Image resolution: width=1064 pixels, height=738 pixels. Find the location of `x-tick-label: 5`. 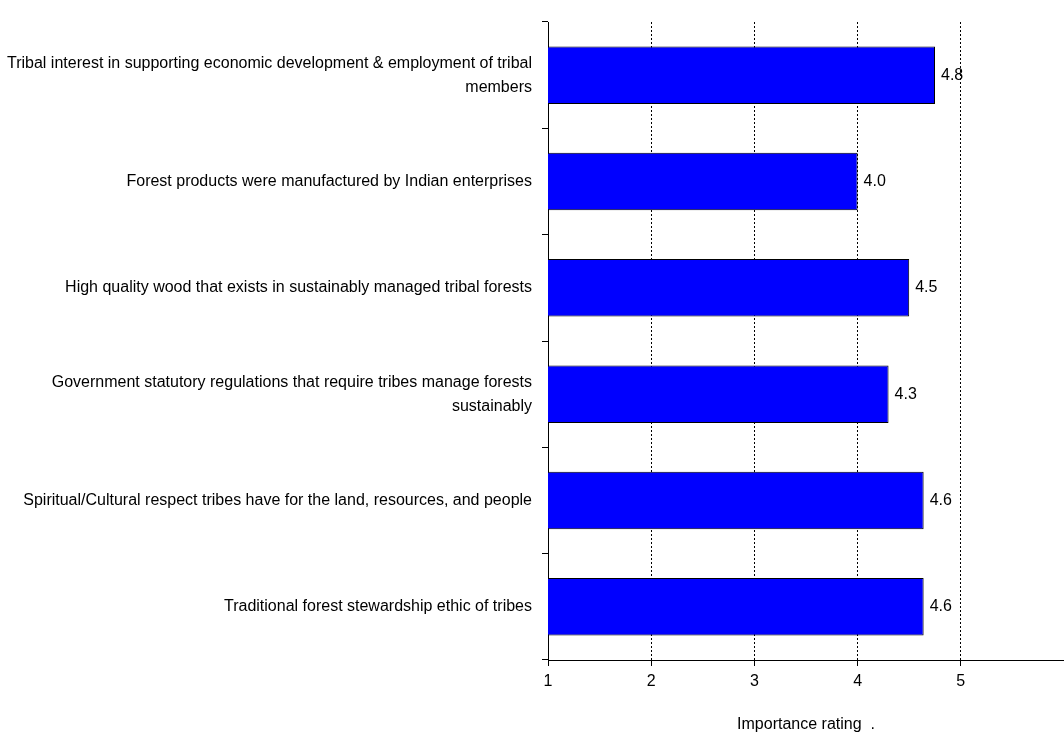

x-tick-label: 5 is located at coordinates (961, 681).